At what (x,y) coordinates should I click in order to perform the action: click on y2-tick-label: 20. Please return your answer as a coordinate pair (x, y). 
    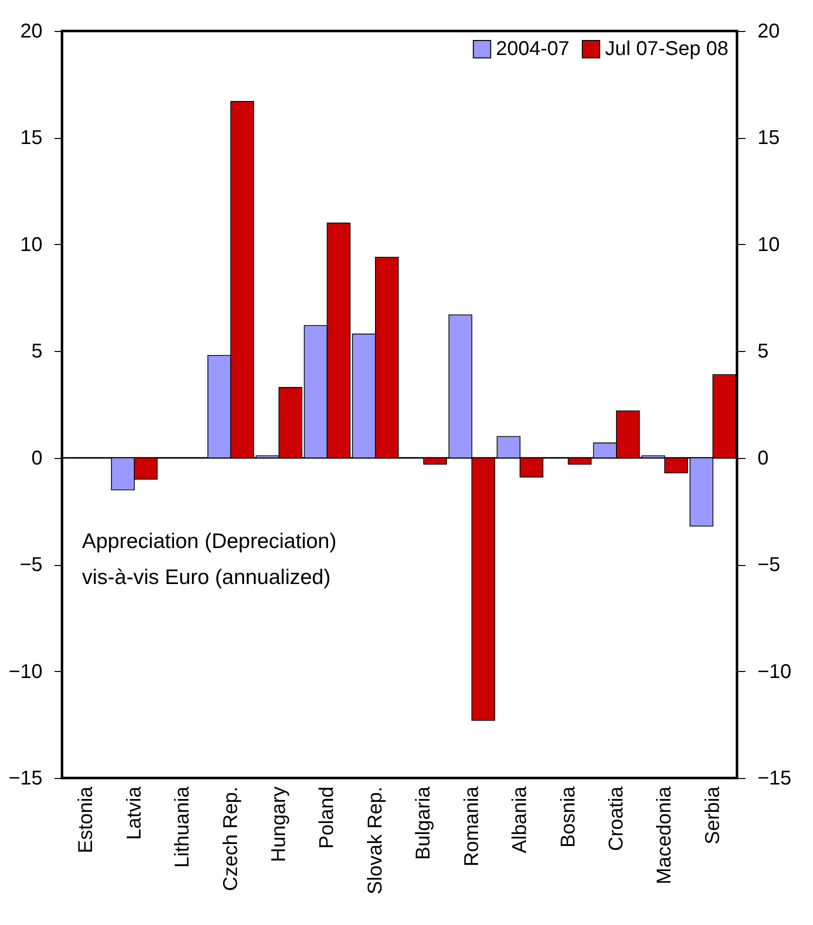
    Looking at the image, I should click on (769, 31).